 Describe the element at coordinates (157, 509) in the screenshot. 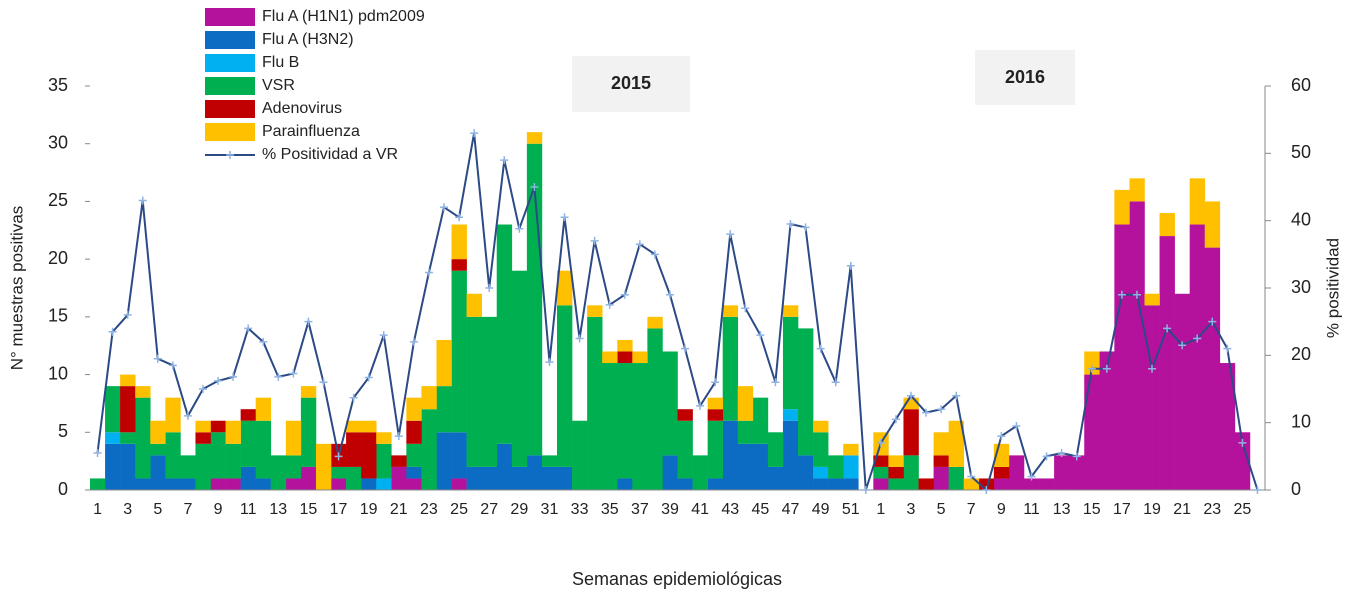

I see `x-tick-label: 5` at that location.